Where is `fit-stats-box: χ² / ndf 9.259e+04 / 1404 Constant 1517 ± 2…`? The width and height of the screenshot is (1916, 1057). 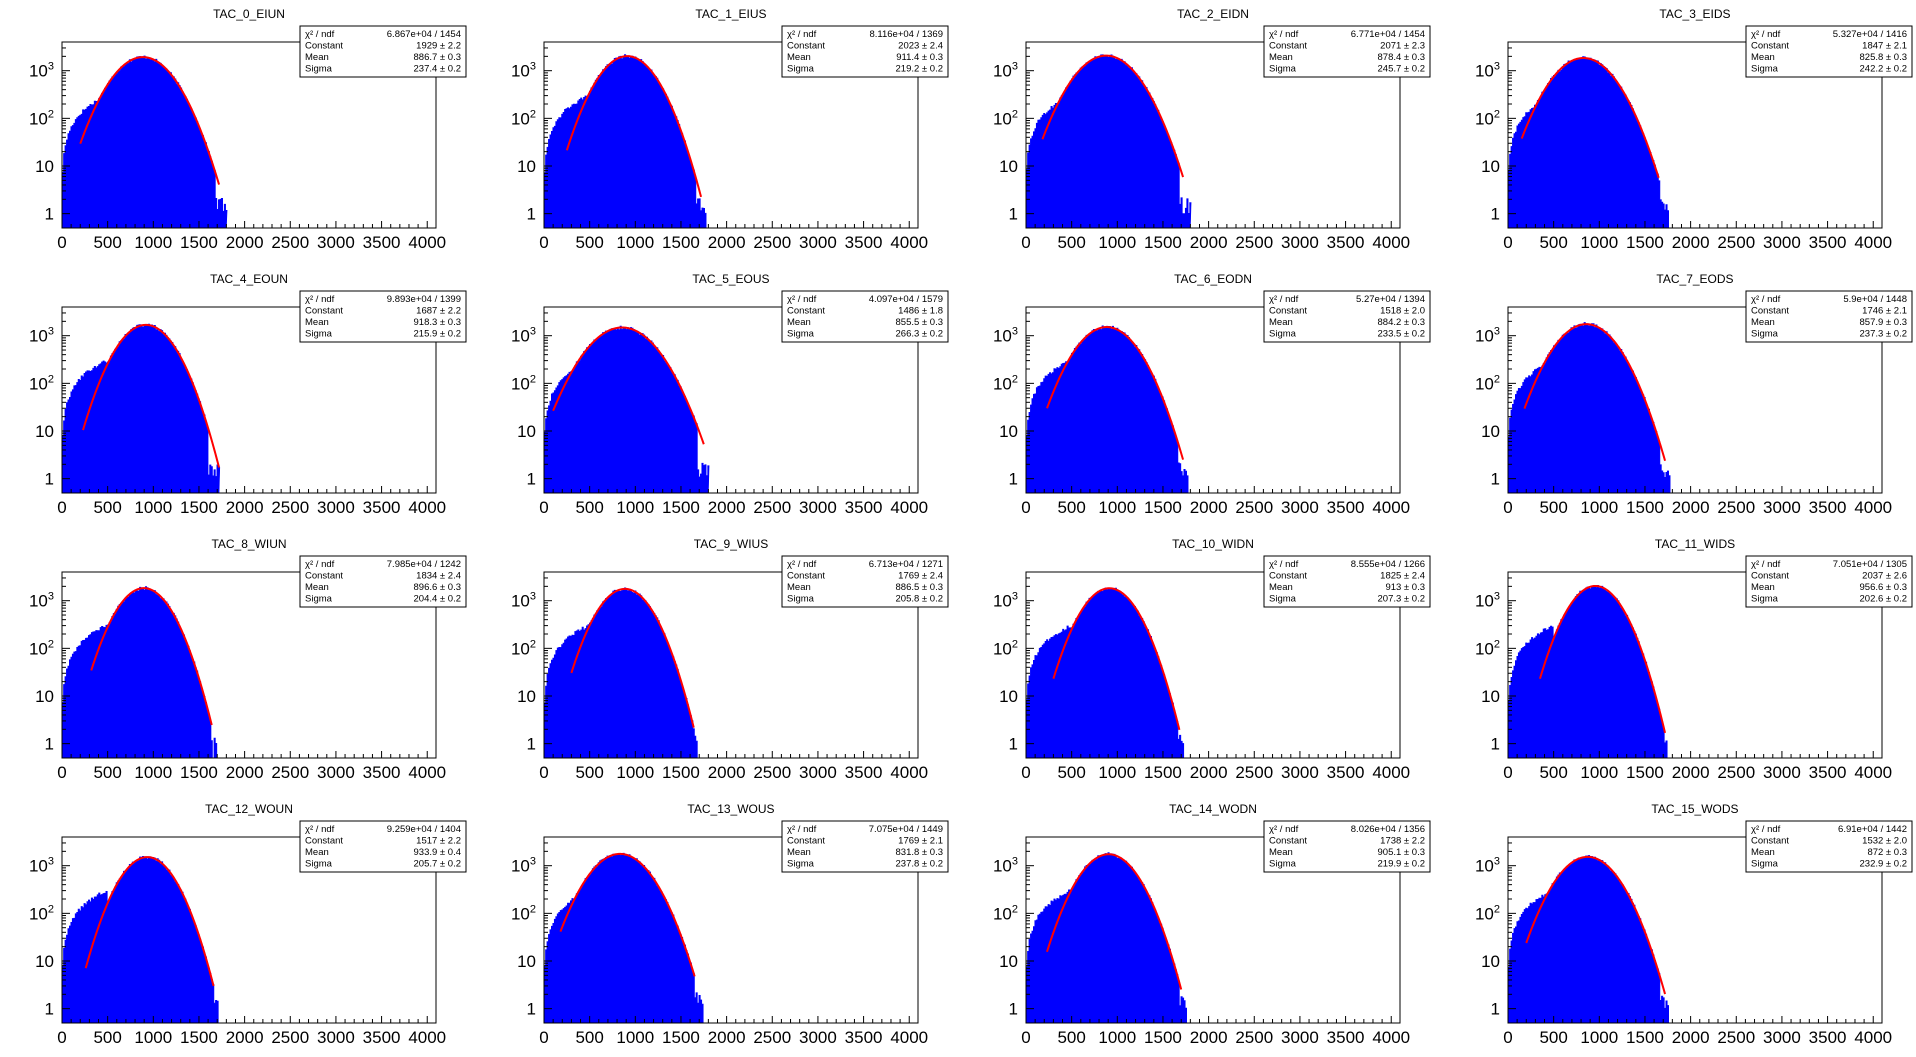 fit-stats-box: χ² / ndf 9.259e+04 / 1404 Constant 1517 ± 2… is located at coordinates (383, 846).